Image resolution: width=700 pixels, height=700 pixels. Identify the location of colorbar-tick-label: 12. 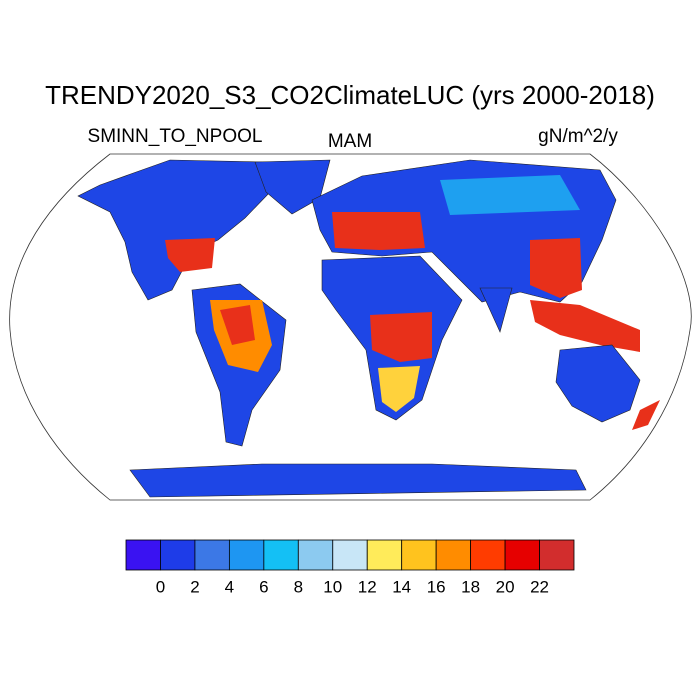
(367, 586).